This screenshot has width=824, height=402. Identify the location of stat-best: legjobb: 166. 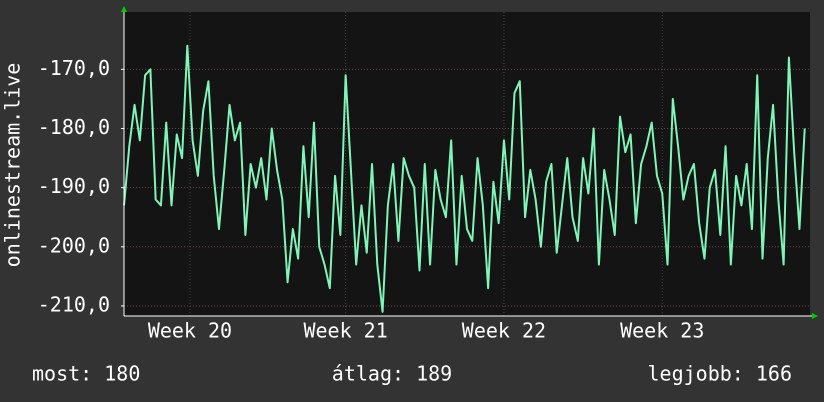
(720, 374).